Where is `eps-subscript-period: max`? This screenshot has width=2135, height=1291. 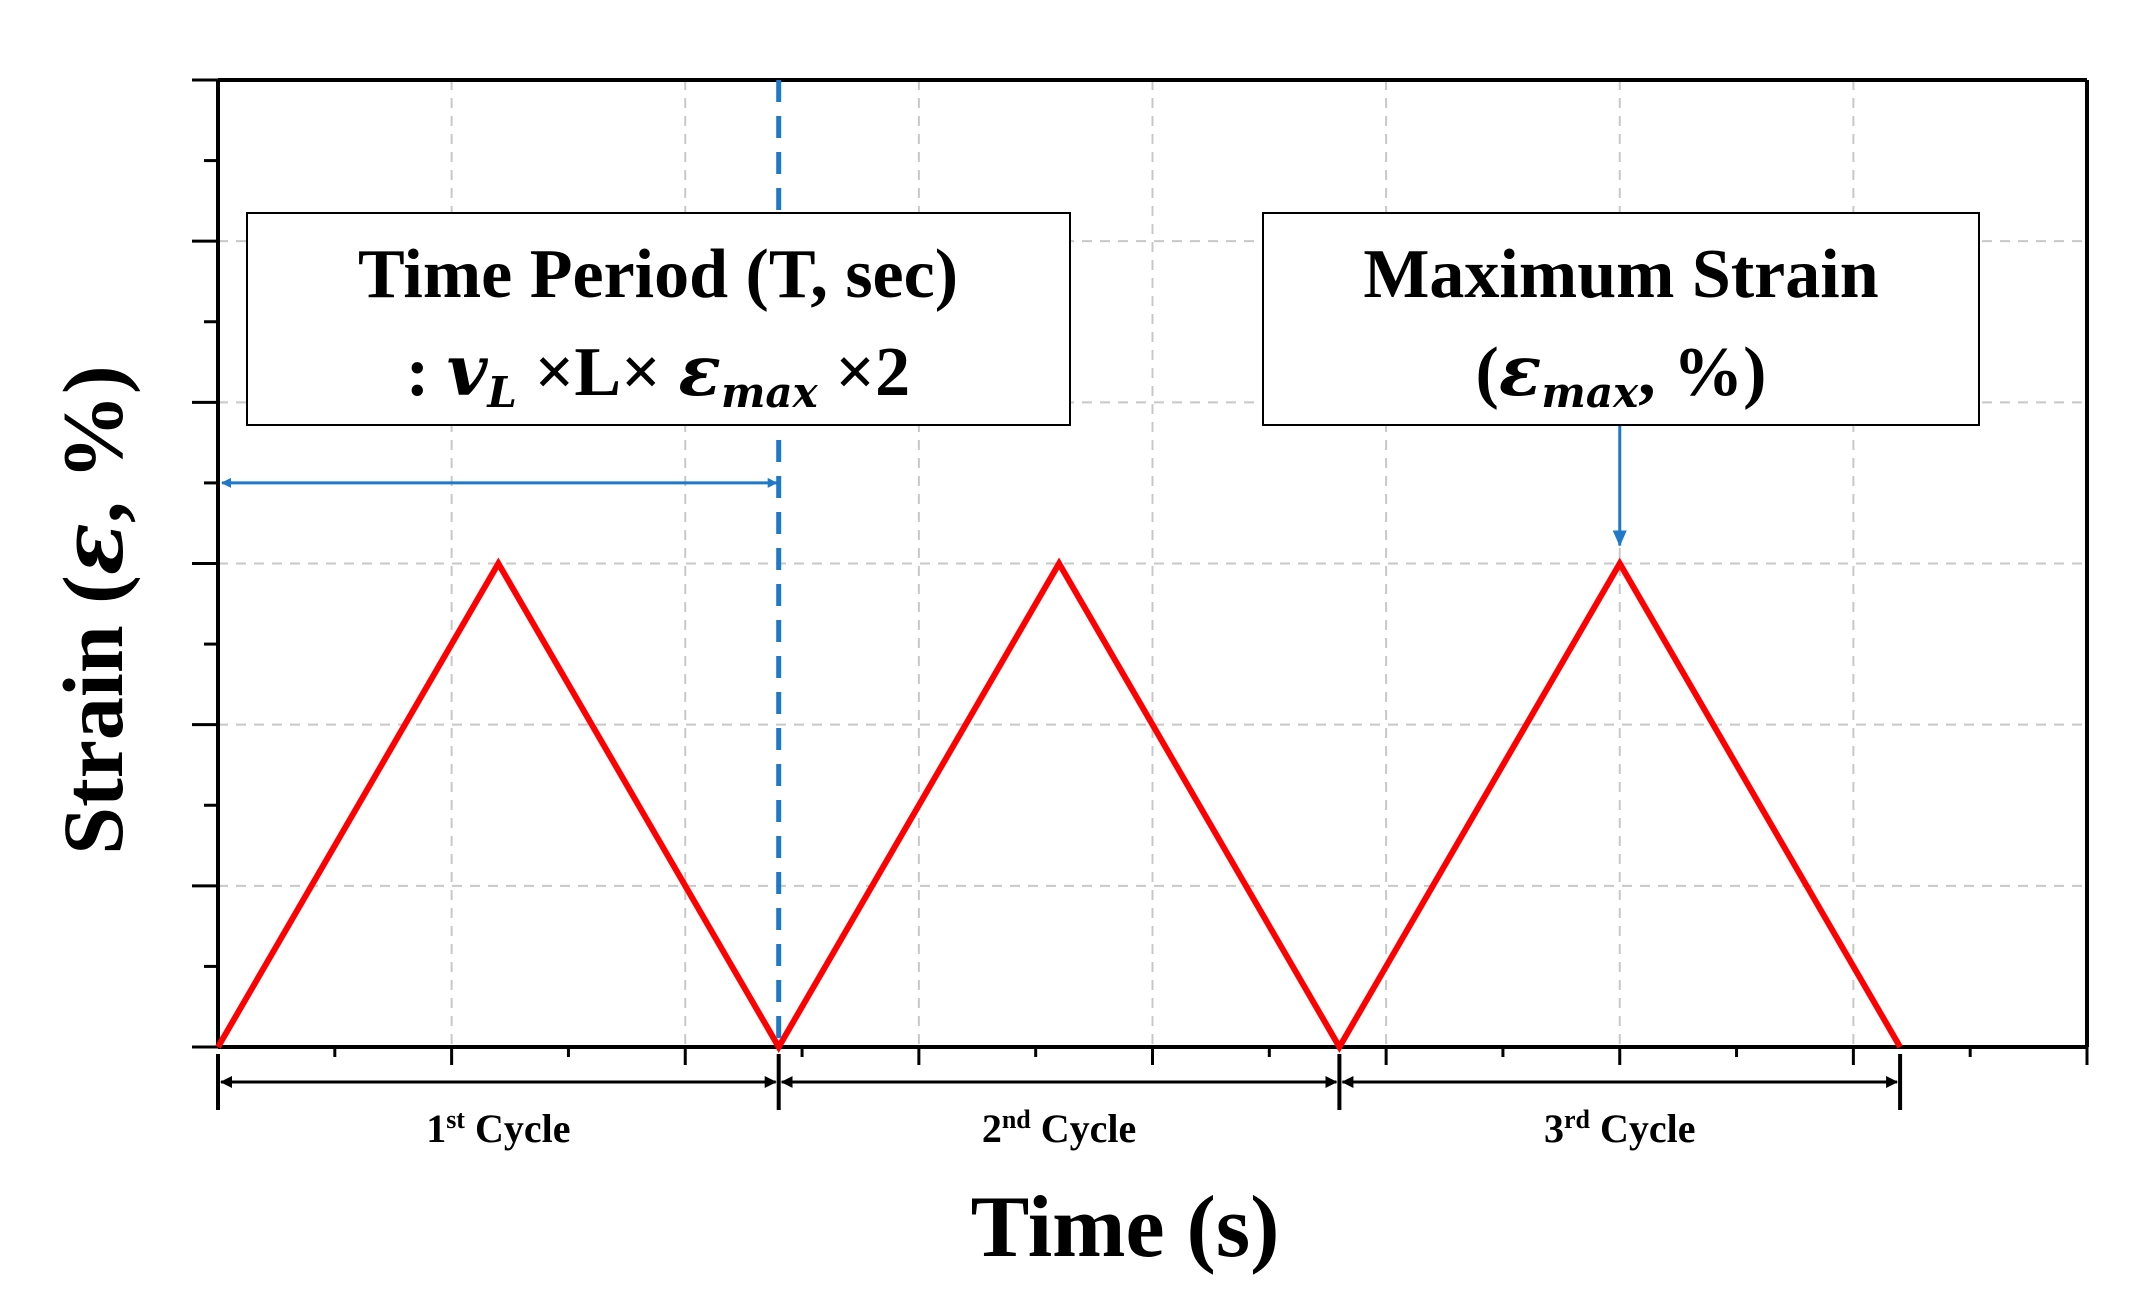
eps-subscript-period: max is located at coordinates (770, 392).